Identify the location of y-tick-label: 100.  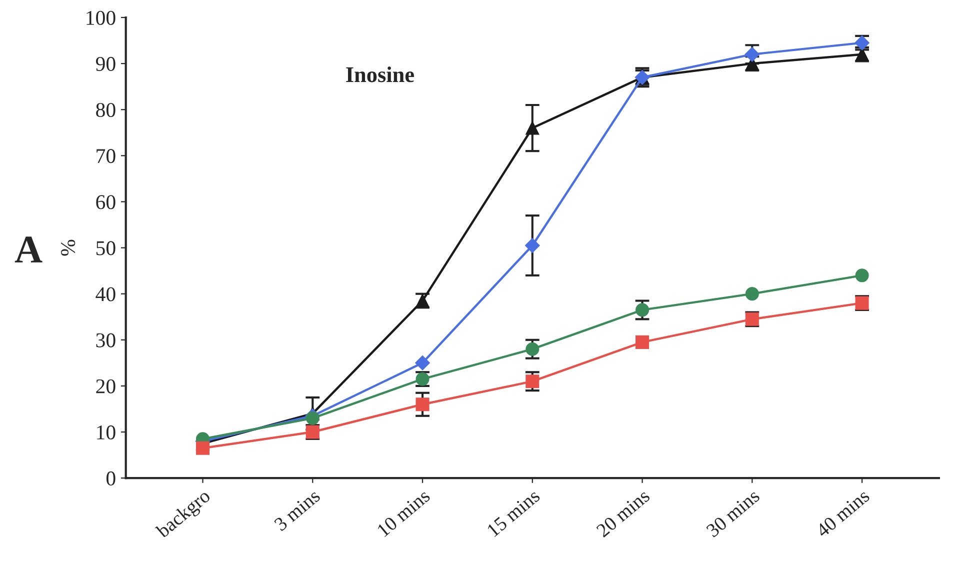
(101, 17).